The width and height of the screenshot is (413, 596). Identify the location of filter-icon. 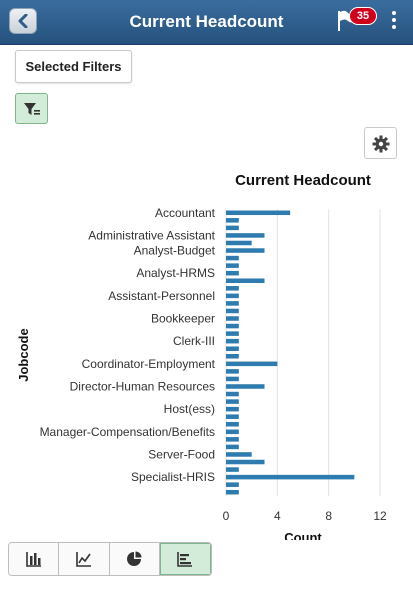
(32, 109).